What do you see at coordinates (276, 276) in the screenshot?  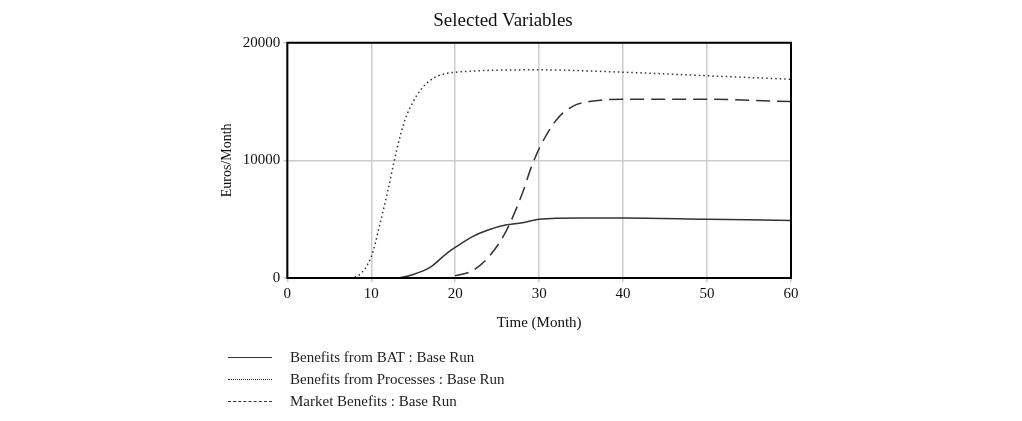 I see `y-tick-label: 0` at bounding box center [276, 276].